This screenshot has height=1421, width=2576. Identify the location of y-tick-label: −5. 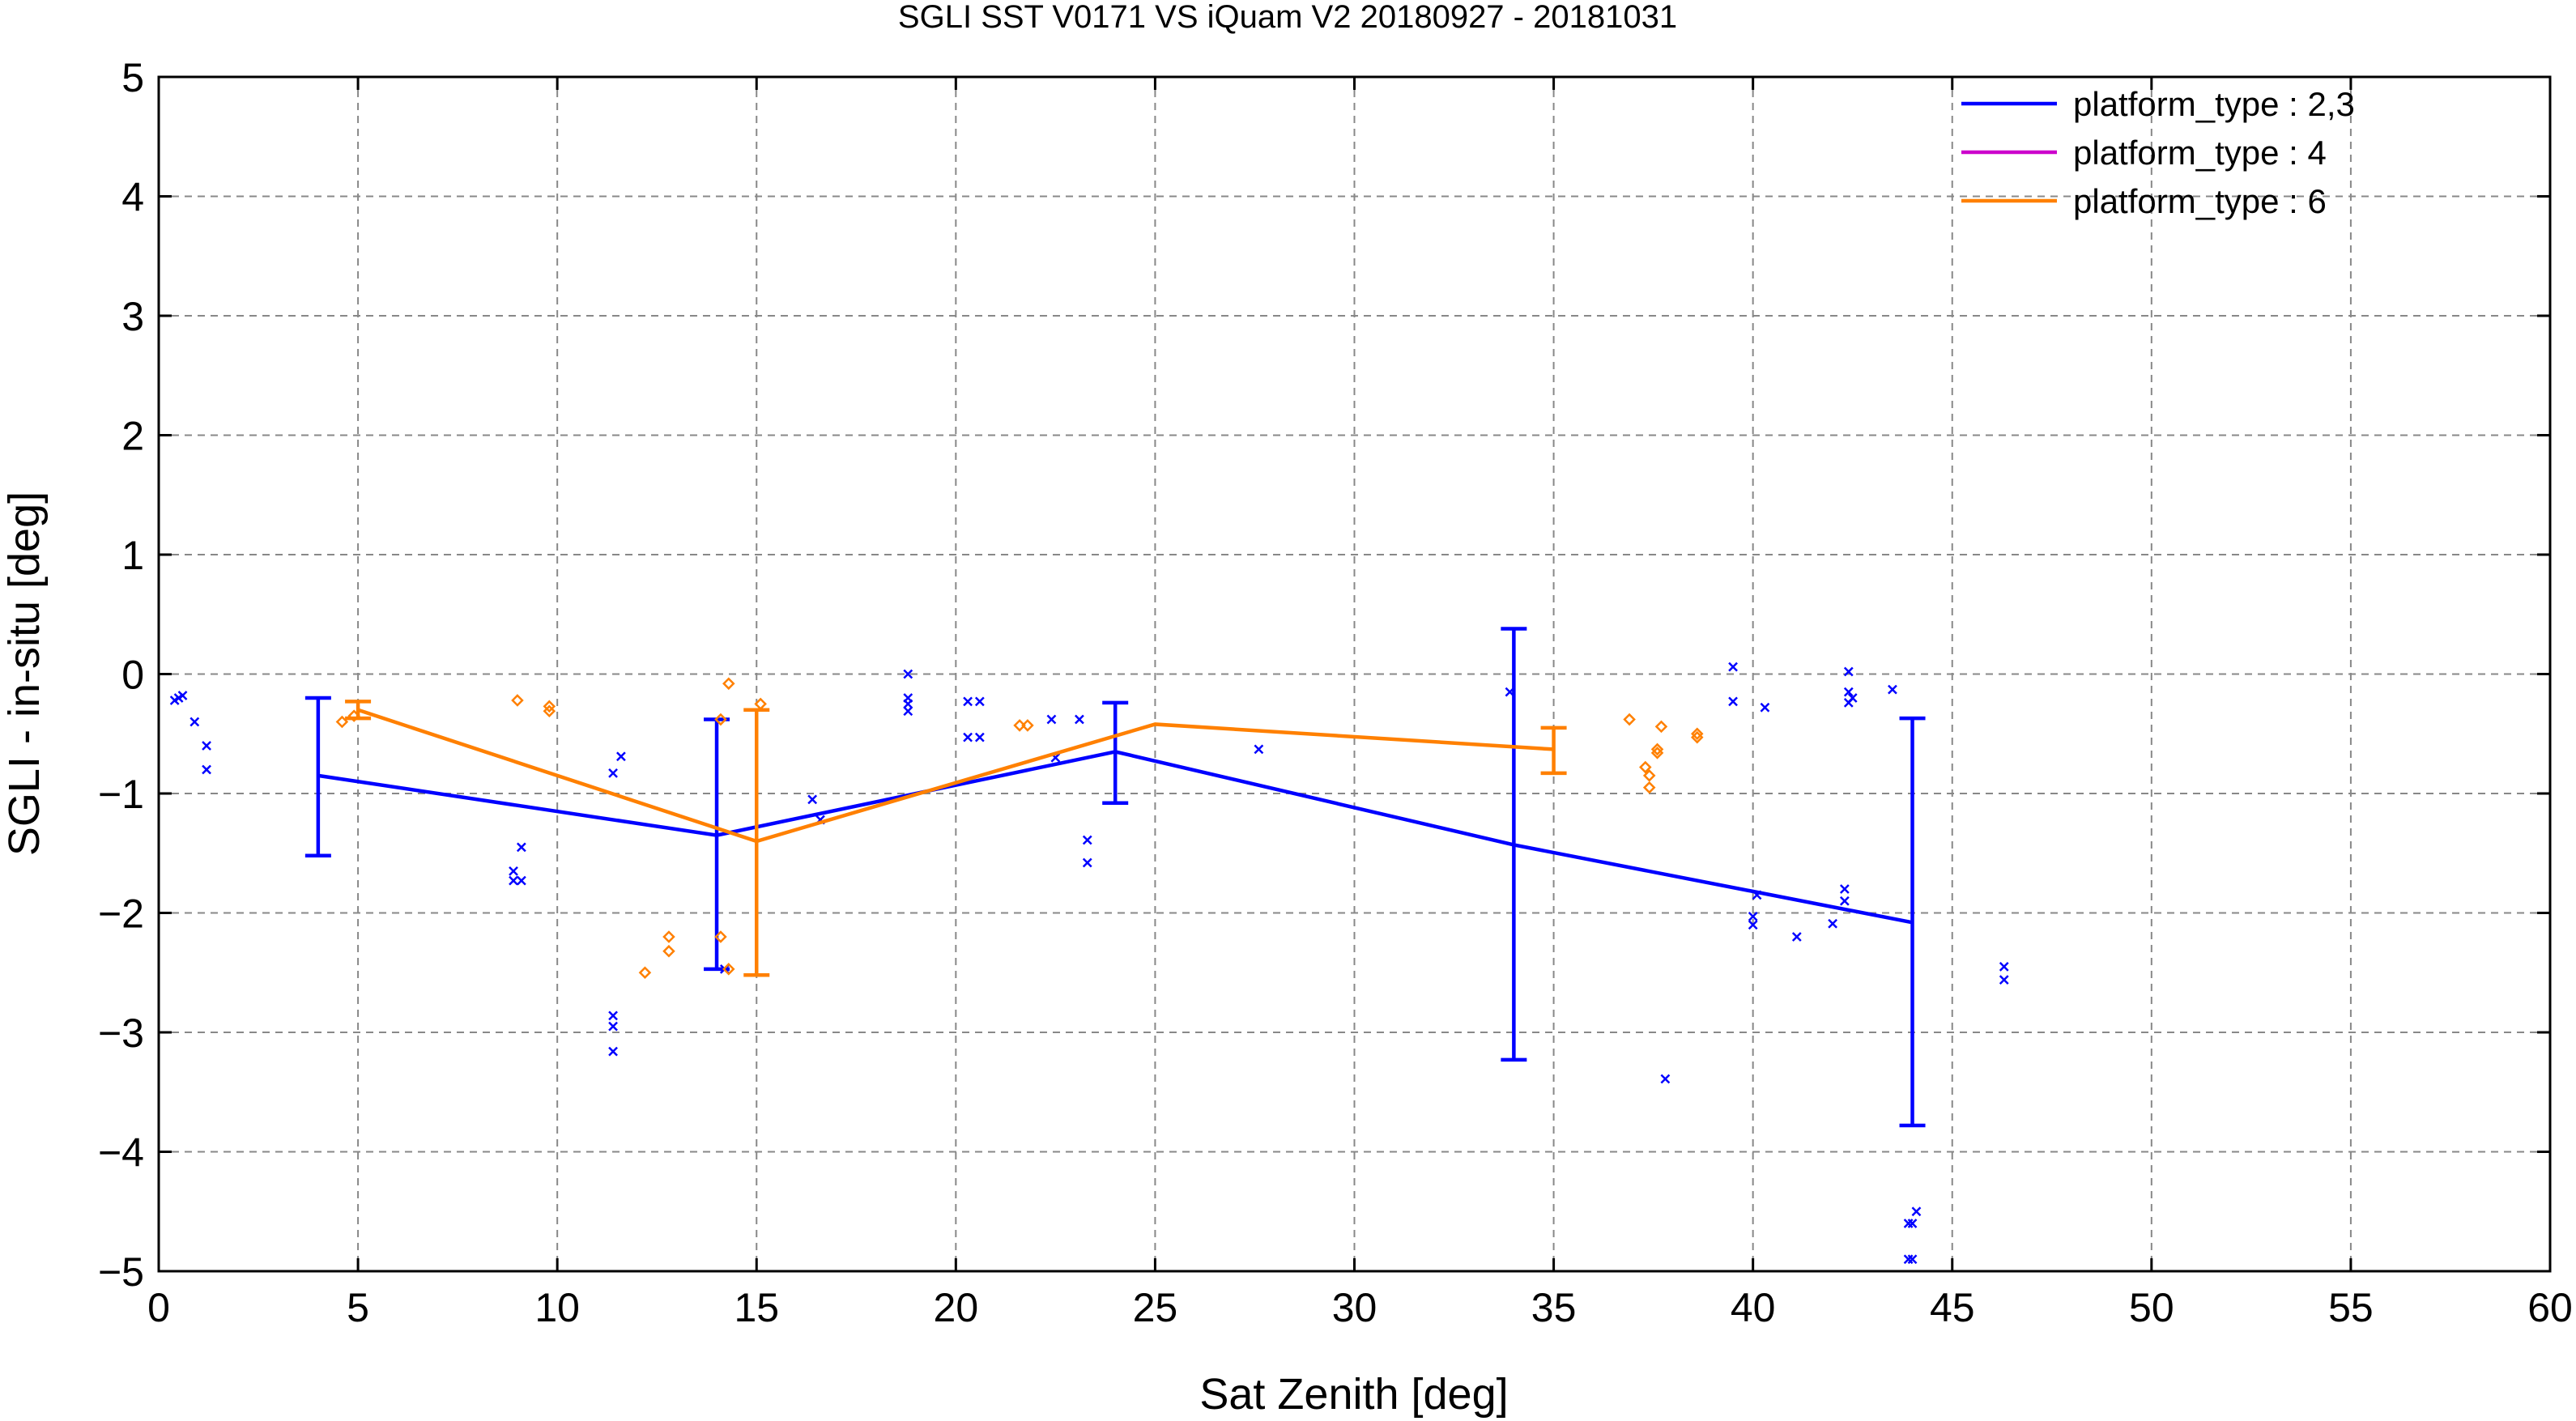
(121, 1272).